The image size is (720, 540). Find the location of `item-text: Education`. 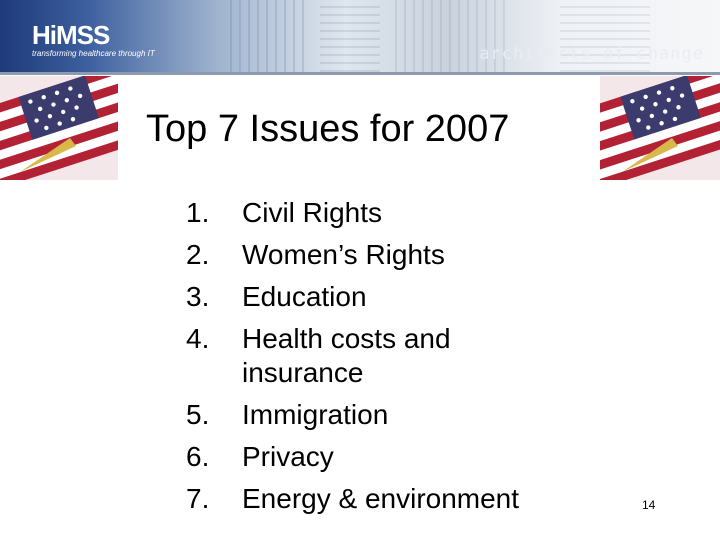

item-text: Education is located at coordinates (304, 296).